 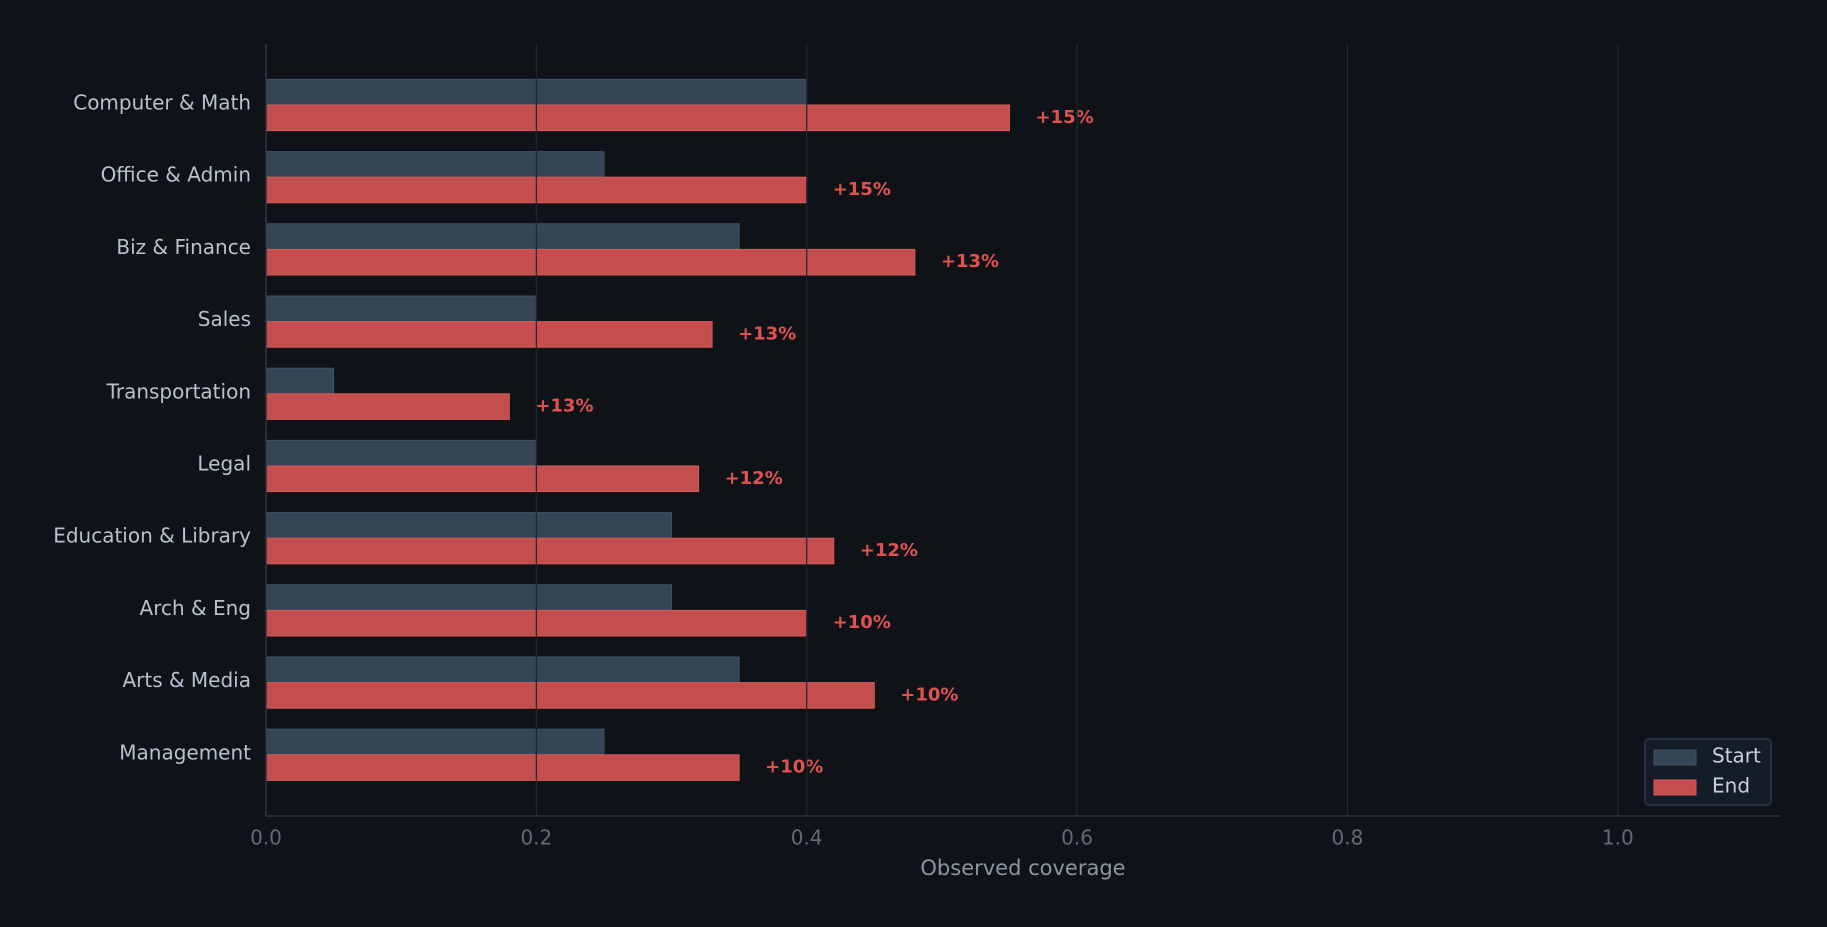 What do you see at coordinates (224, 319) in the screenshot?
I see `y-tick-label: Sales` at bounding box center [224, 319].